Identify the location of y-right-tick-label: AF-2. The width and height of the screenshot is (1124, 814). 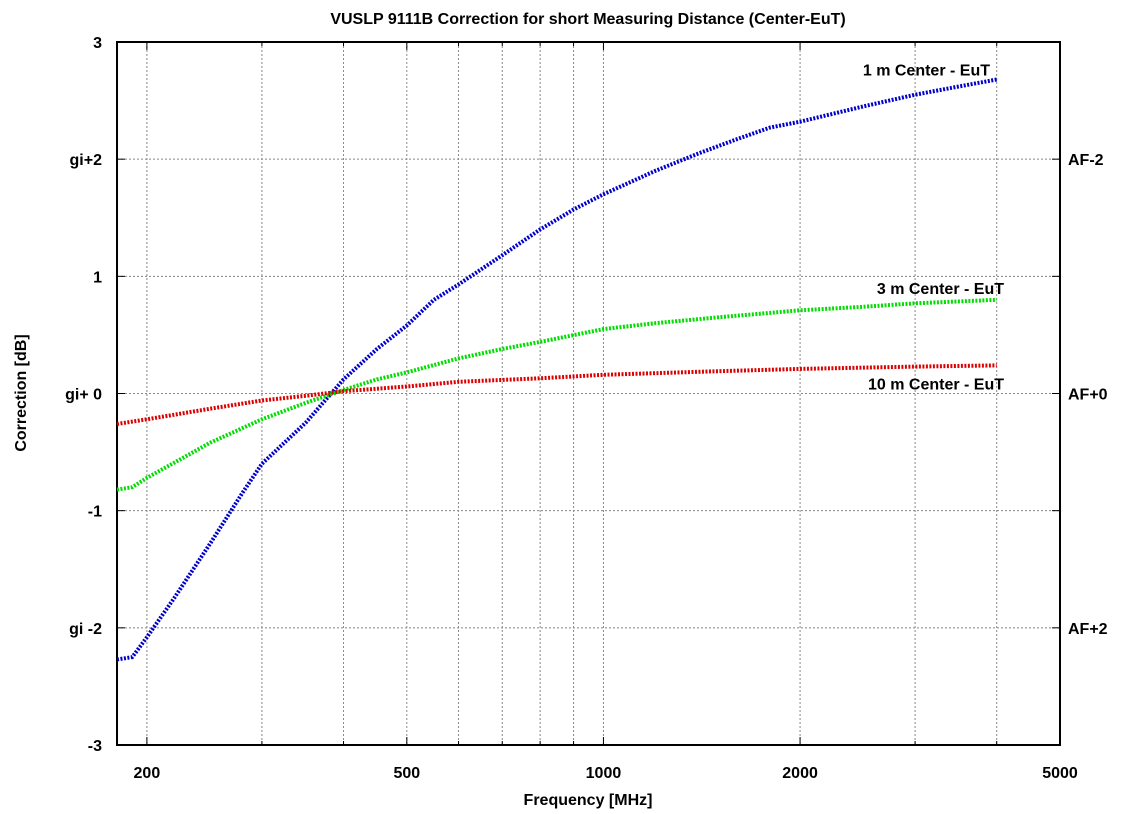
(1086, 160).